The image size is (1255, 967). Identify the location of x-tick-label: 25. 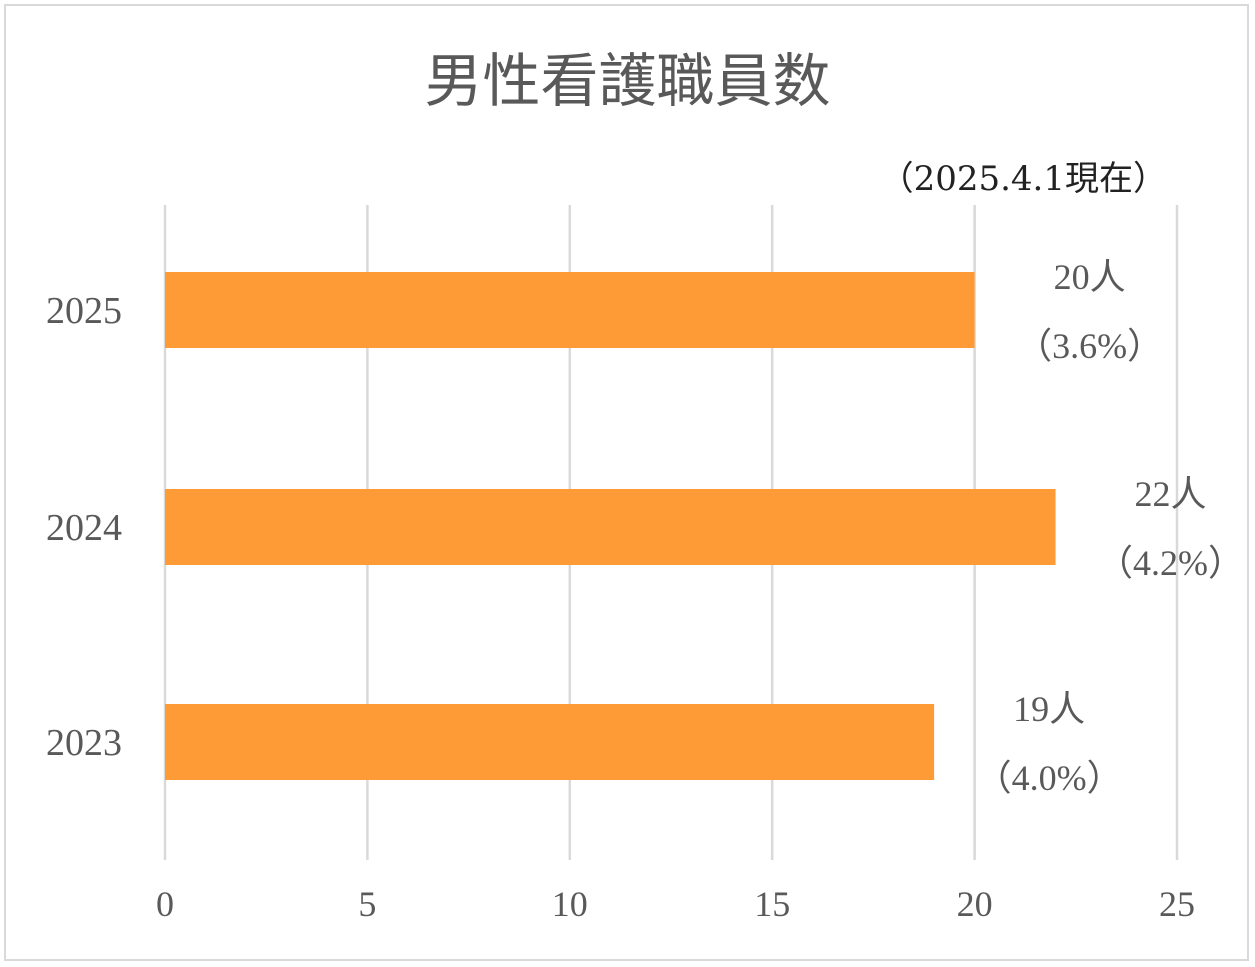
(1177, 904).